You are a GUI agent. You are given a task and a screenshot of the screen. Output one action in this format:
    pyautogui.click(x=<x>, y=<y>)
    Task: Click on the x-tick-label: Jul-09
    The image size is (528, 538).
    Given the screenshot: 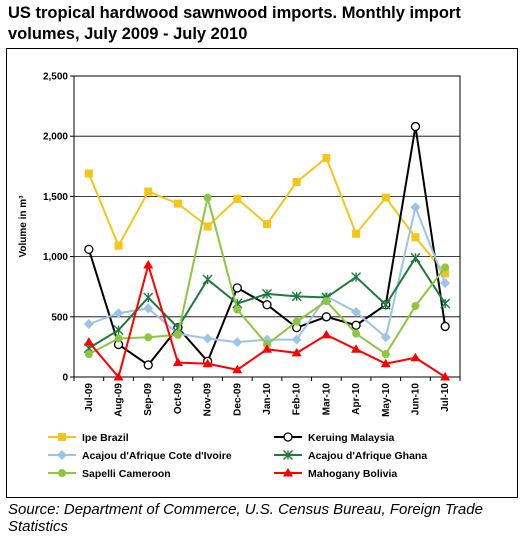 What is the action you would take?
    pyautogui.click(x=89, y=397)
    